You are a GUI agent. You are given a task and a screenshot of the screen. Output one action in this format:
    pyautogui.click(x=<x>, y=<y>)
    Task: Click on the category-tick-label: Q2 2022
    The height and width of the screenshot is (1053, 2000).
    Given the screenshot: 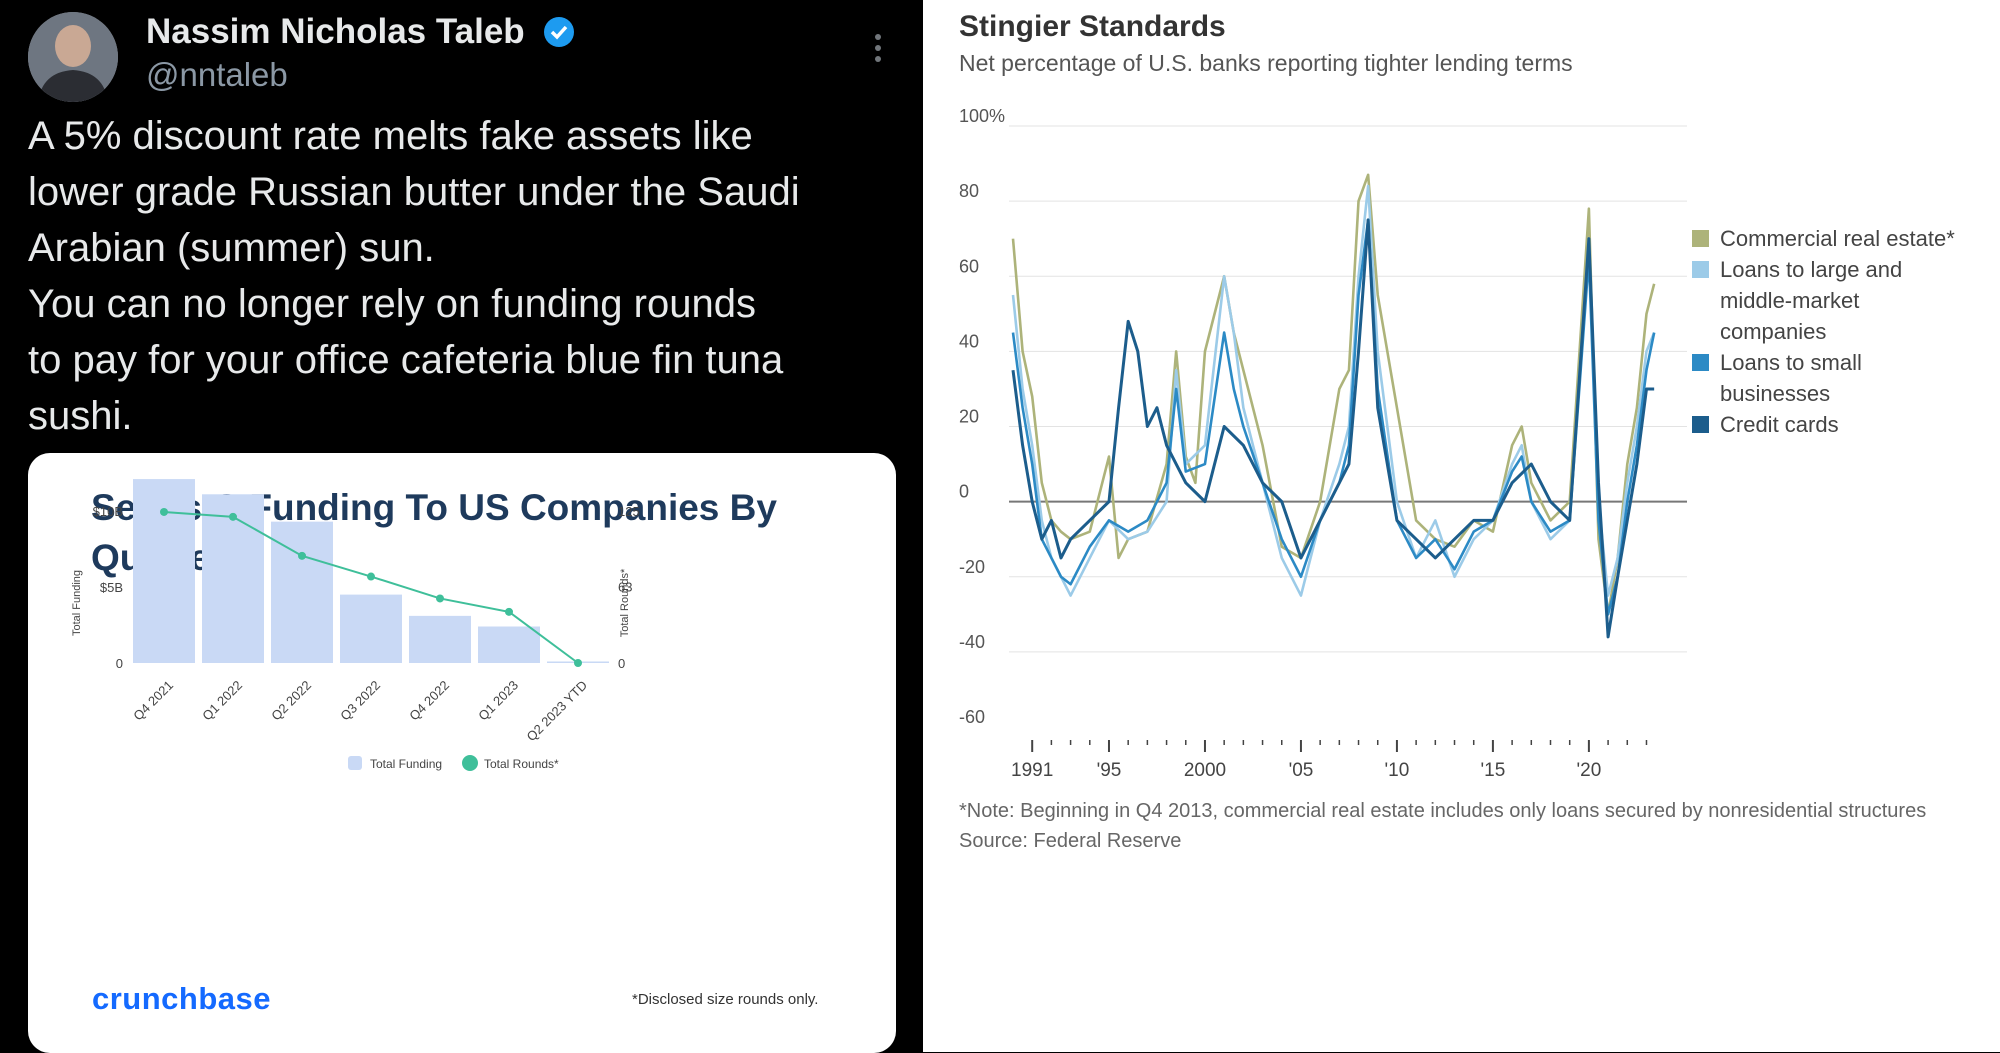 What is the action you would take?
    pyautogui.click(x=291, y=701)
    